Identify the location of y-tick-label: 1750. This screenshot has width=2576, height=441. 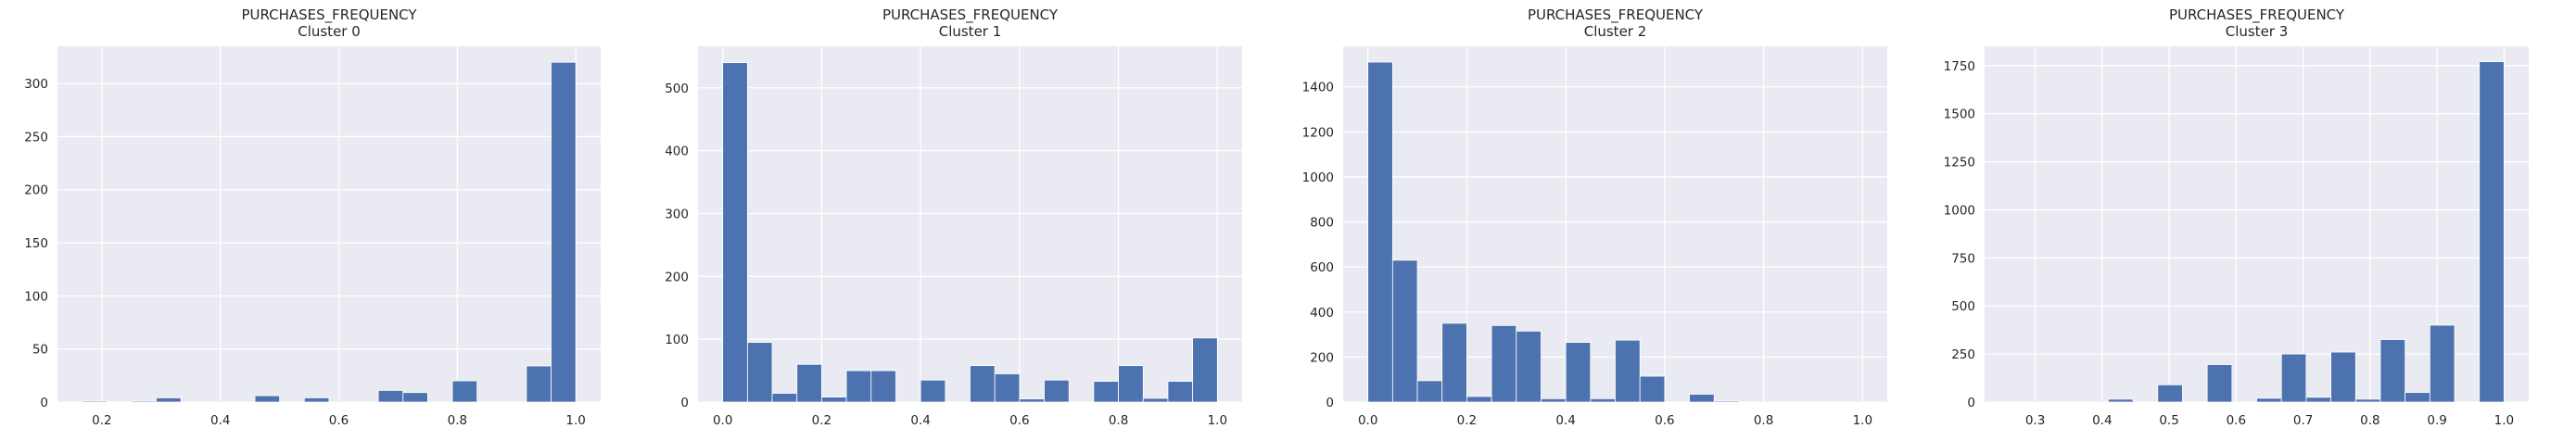
(1960, 66).